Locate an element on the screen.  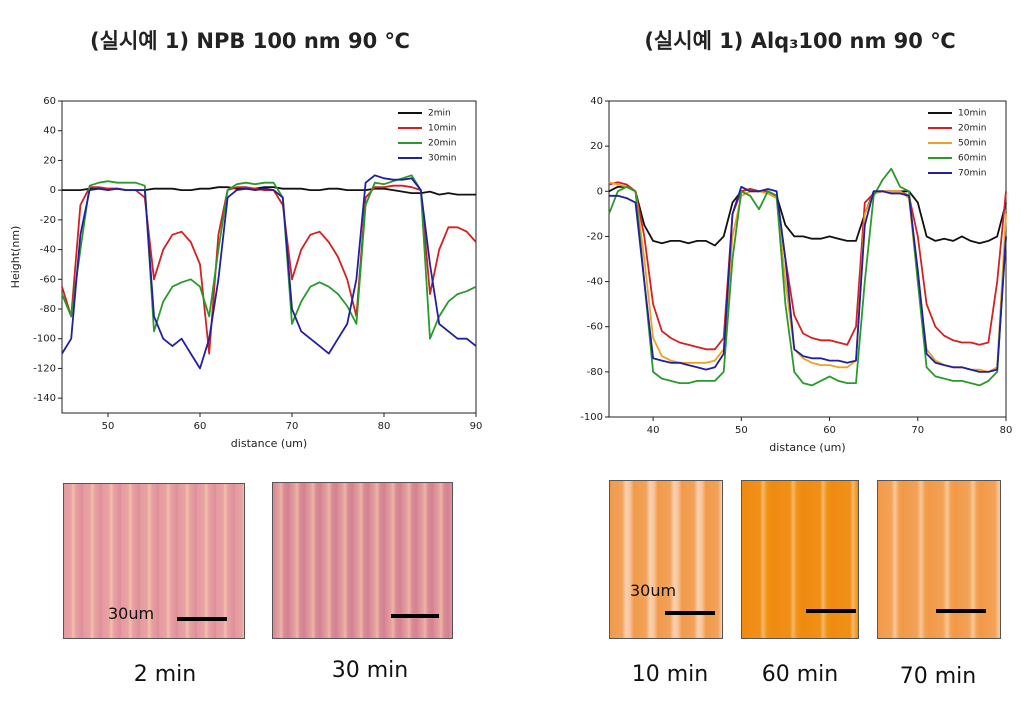
image-caption: 60 min is located at coordinates (800, 674).